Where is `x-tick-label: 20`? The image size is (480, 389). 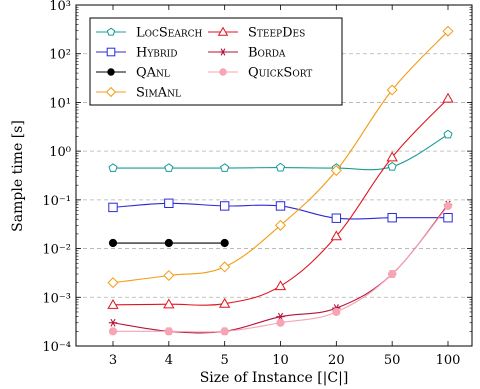
x-tick-label: 20 is located at coordinates (336, 360).